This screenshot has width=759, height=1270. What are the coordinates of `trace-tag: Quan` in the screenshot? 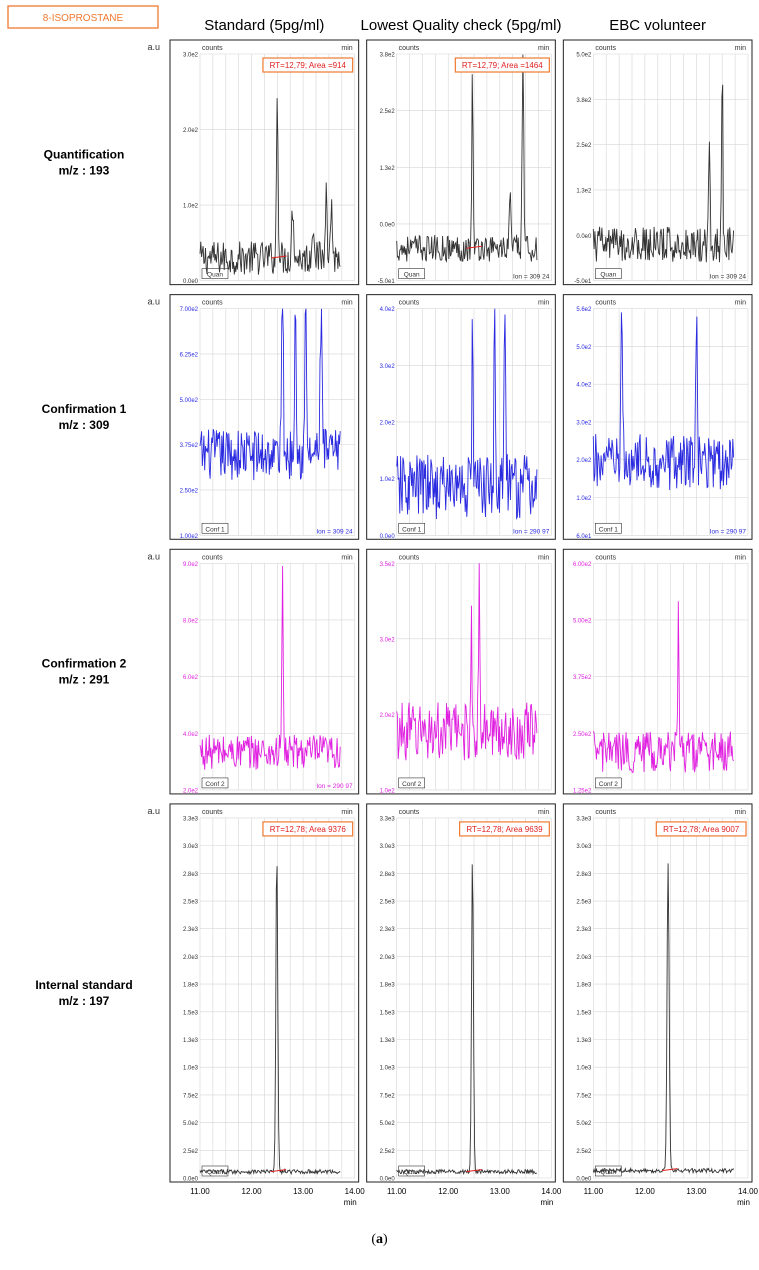 It's located at (215, 273).